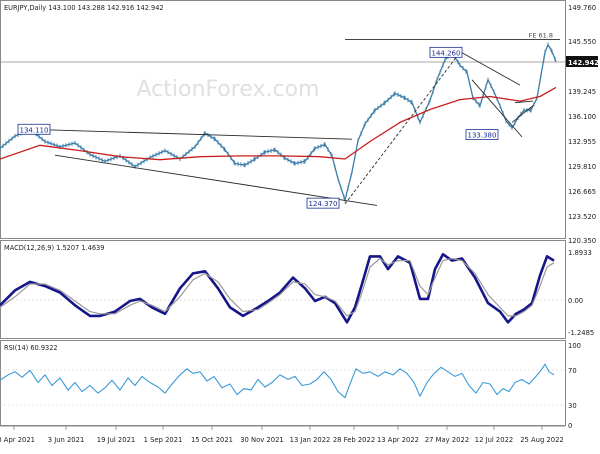 Image resolution: width=600 pixels, height=454 pixels. I want to click on x-tick-label: 15 Oct 2021, so click(212, 440).